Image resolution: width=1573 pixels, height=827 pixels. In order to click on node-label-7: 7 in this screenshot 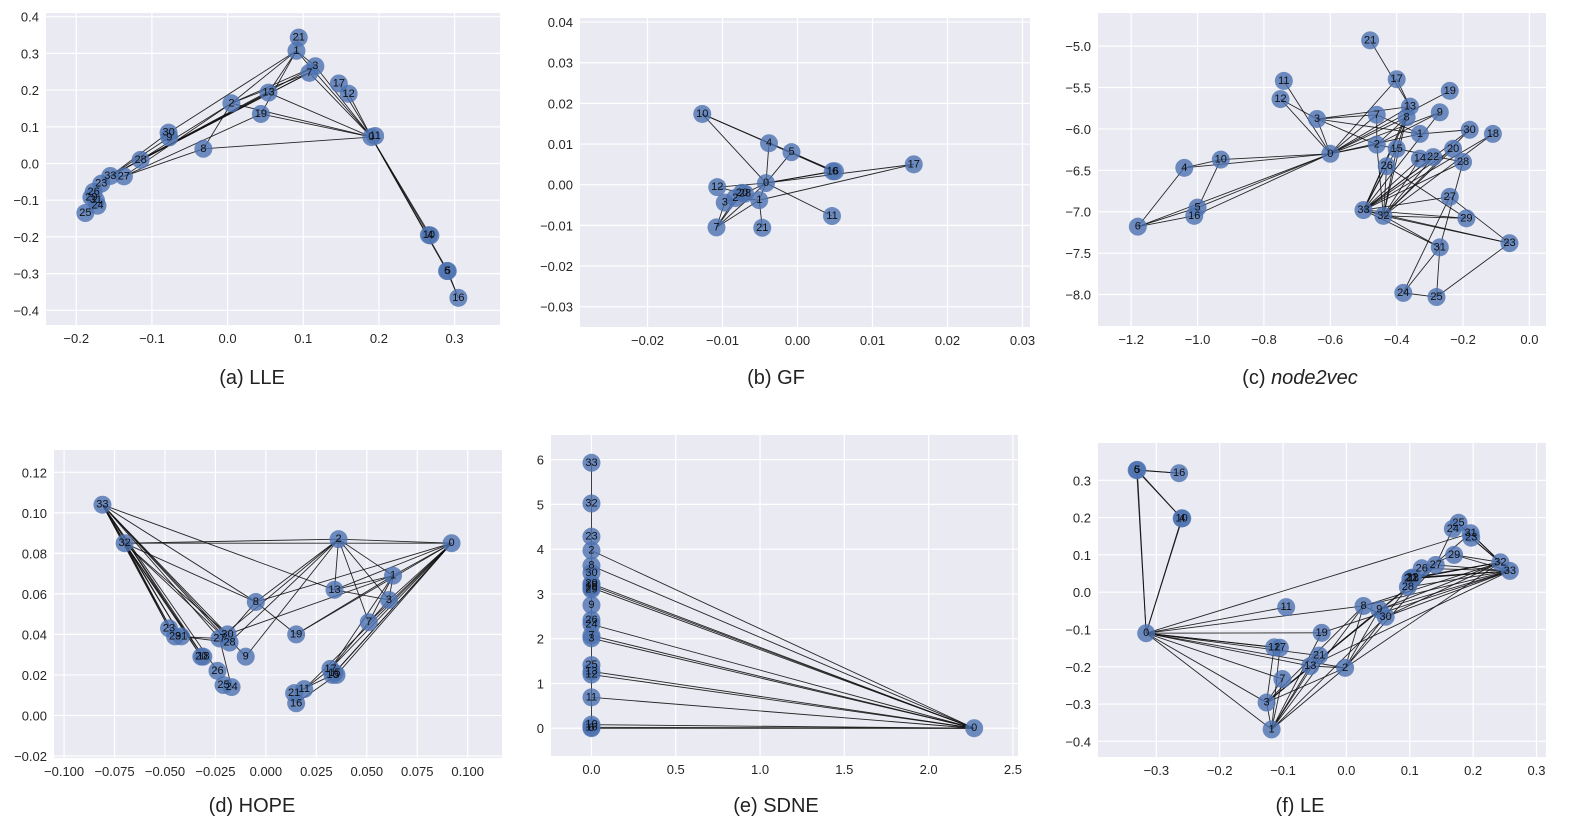, I will do `click(369, 622)`.